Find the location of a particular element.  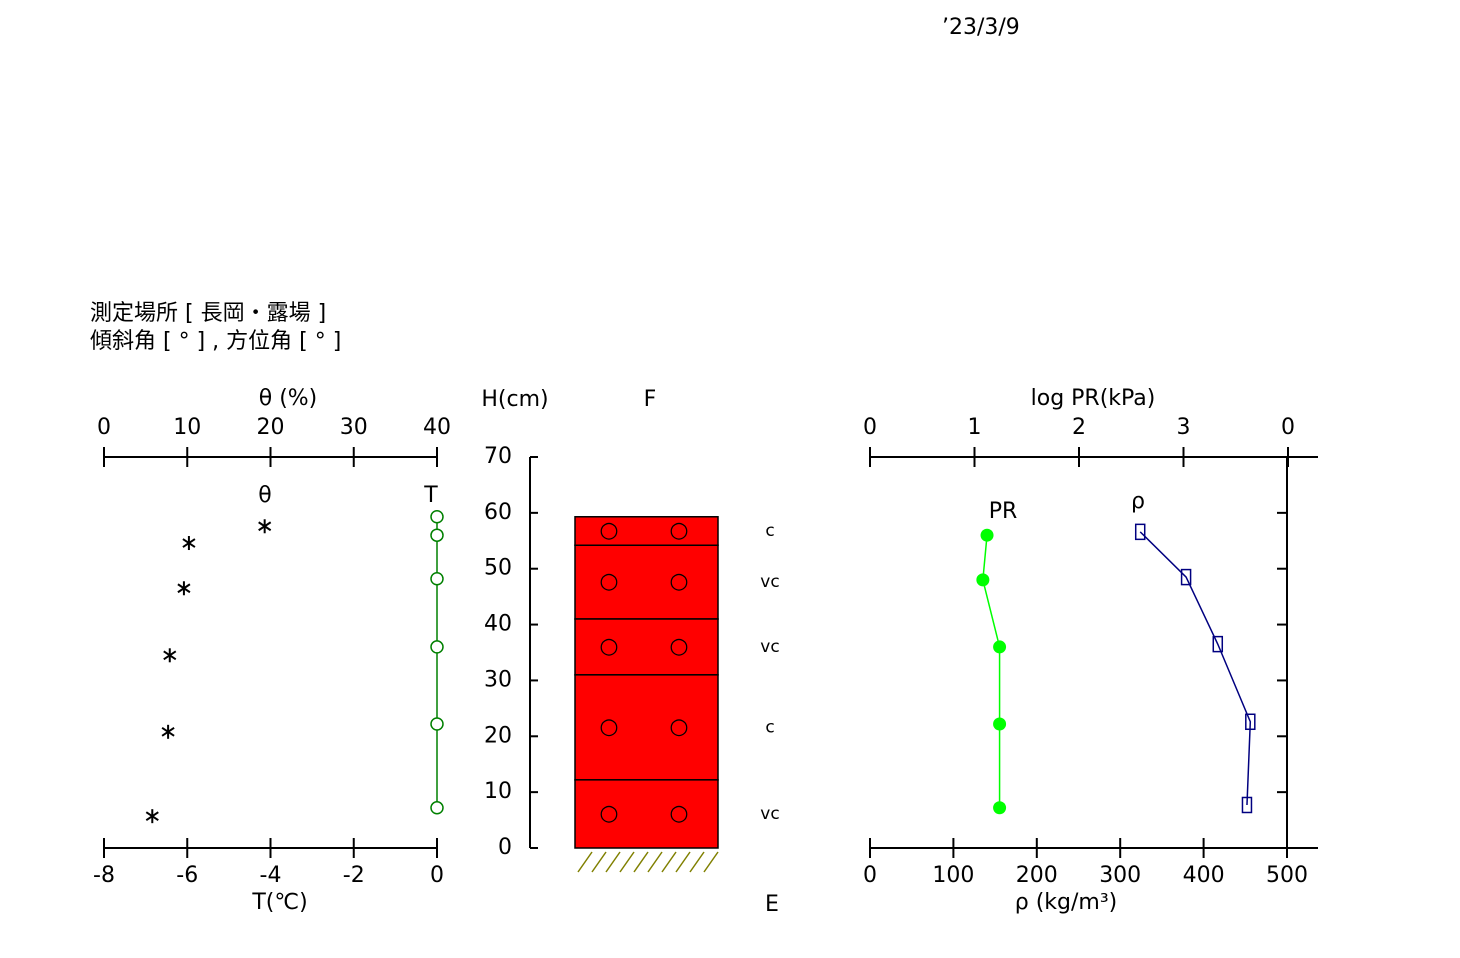

y-tick-label: 10 is located at coordinates (498, 791).